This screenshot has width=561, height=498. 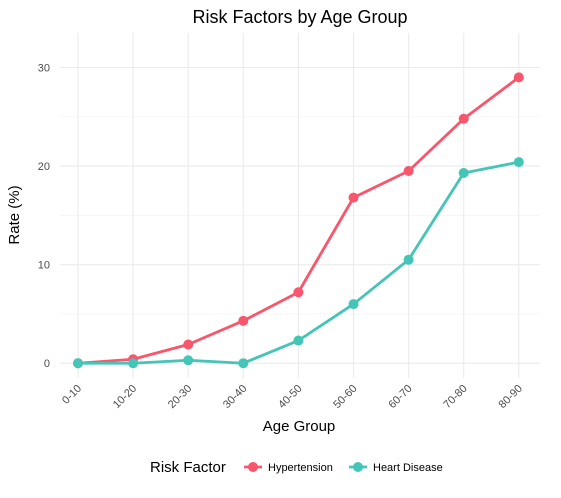 I want to click on x-tick-label: 20-30, so click(x=180, y=397).